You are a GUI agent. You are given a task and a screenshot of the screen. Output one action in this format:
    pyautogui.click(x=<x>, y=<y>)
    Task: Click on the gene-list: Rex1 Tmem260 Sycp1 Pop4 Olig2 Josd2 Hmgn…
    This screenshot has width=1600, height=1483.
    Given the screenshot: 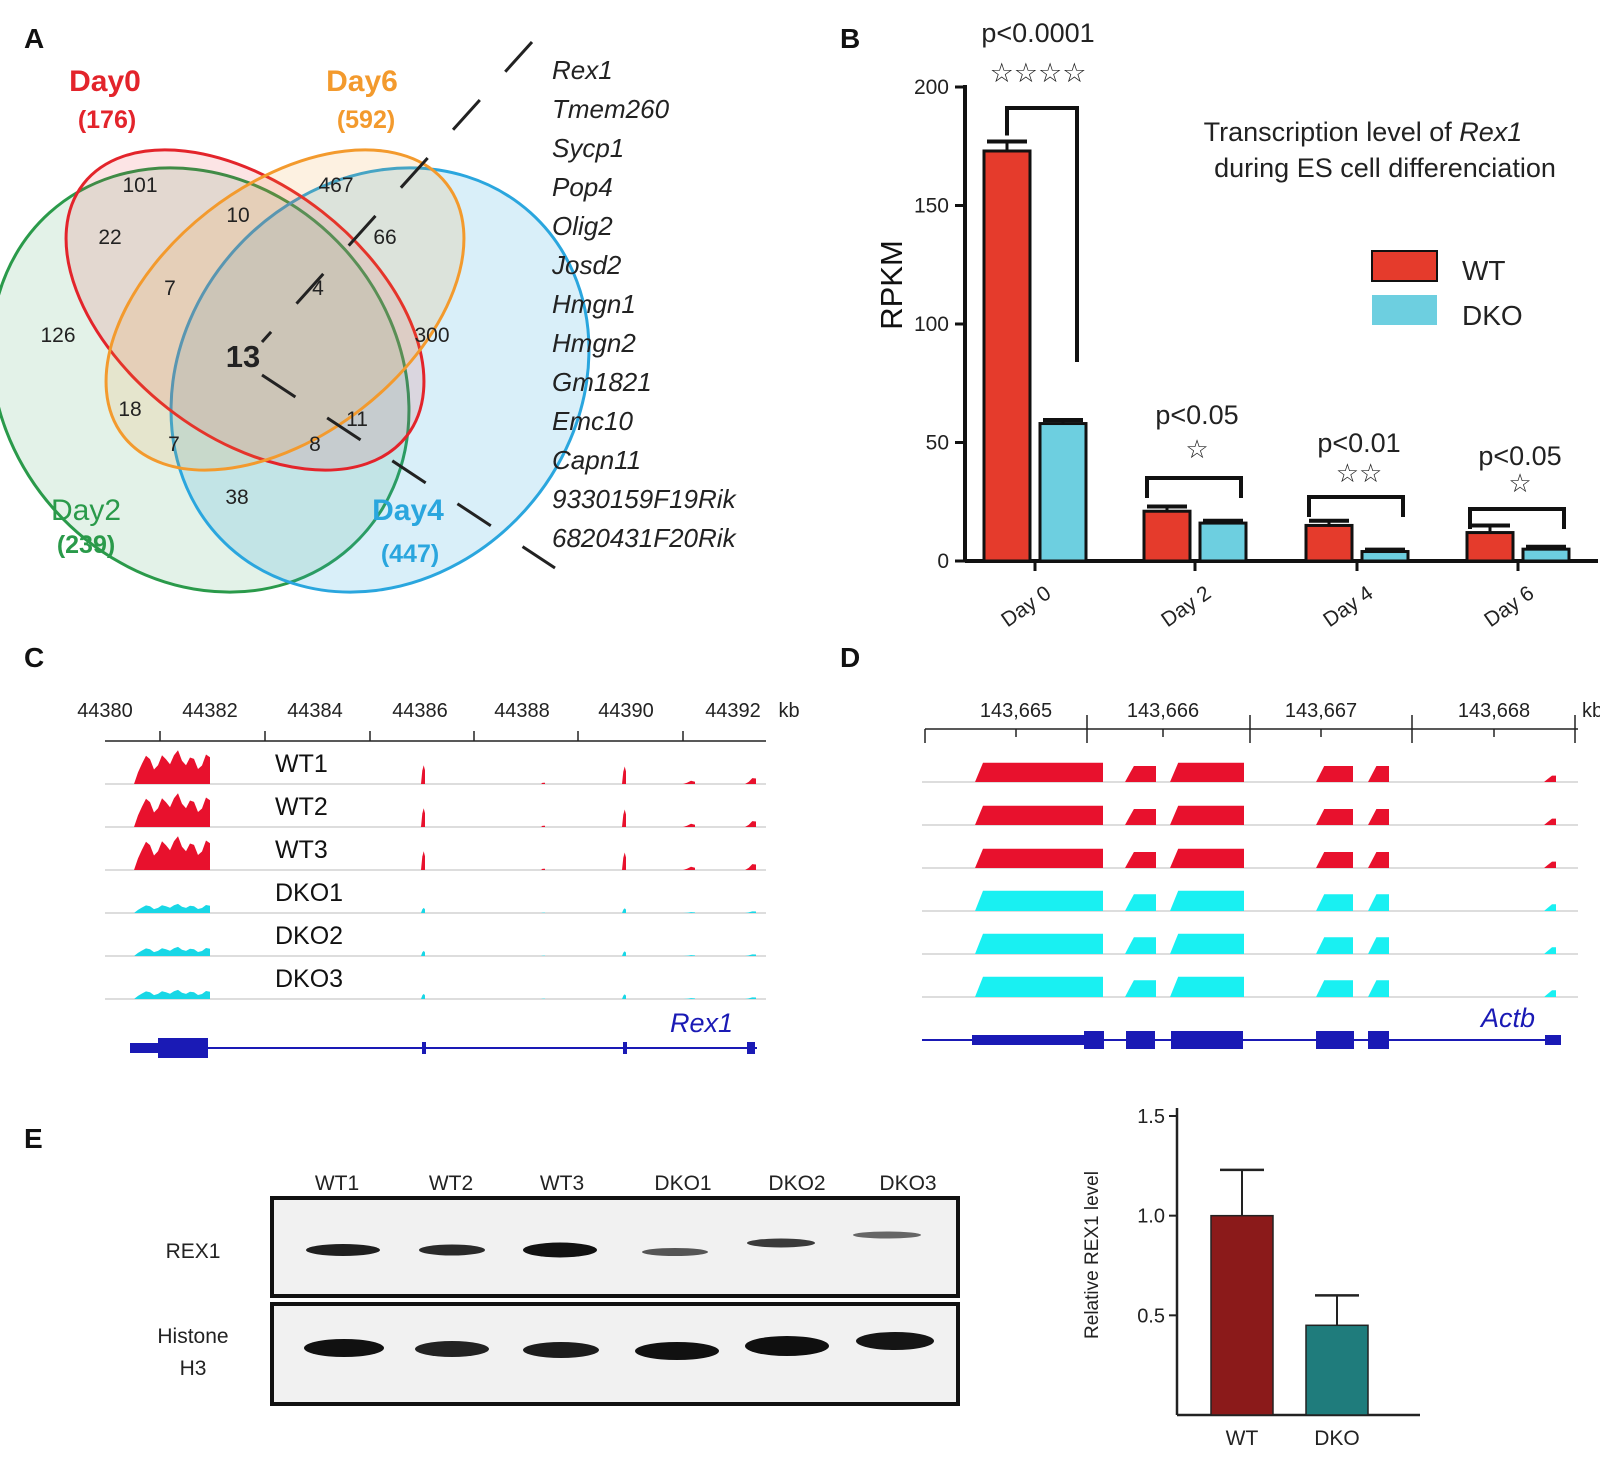 What is the action you would take?
    pyautogui.click(x=644, y=304)
    